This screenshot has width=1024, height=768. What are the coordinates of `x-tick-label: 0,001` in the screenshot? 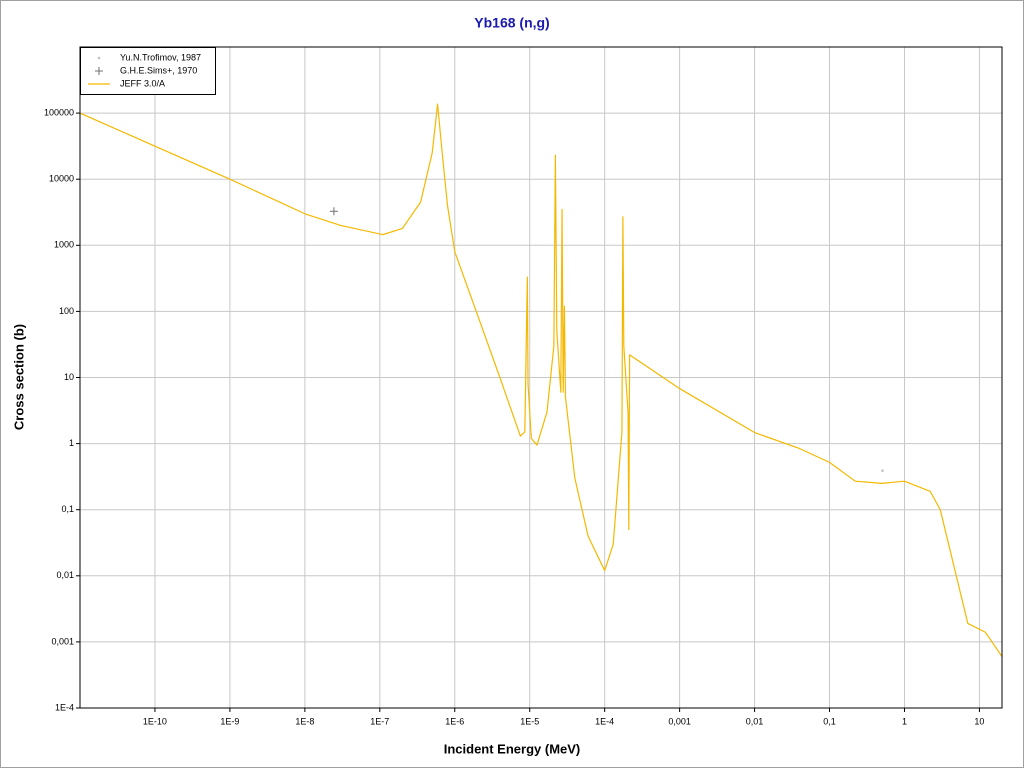 It's located at (679, 721).